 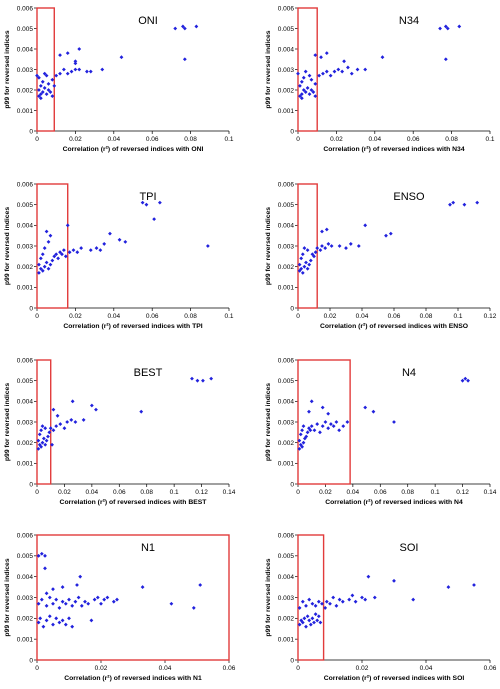 What do you see at coordinates (25, 443) in the screenshot?
I see `y-tick-label: 0.002` at bounding box center [25, 443].